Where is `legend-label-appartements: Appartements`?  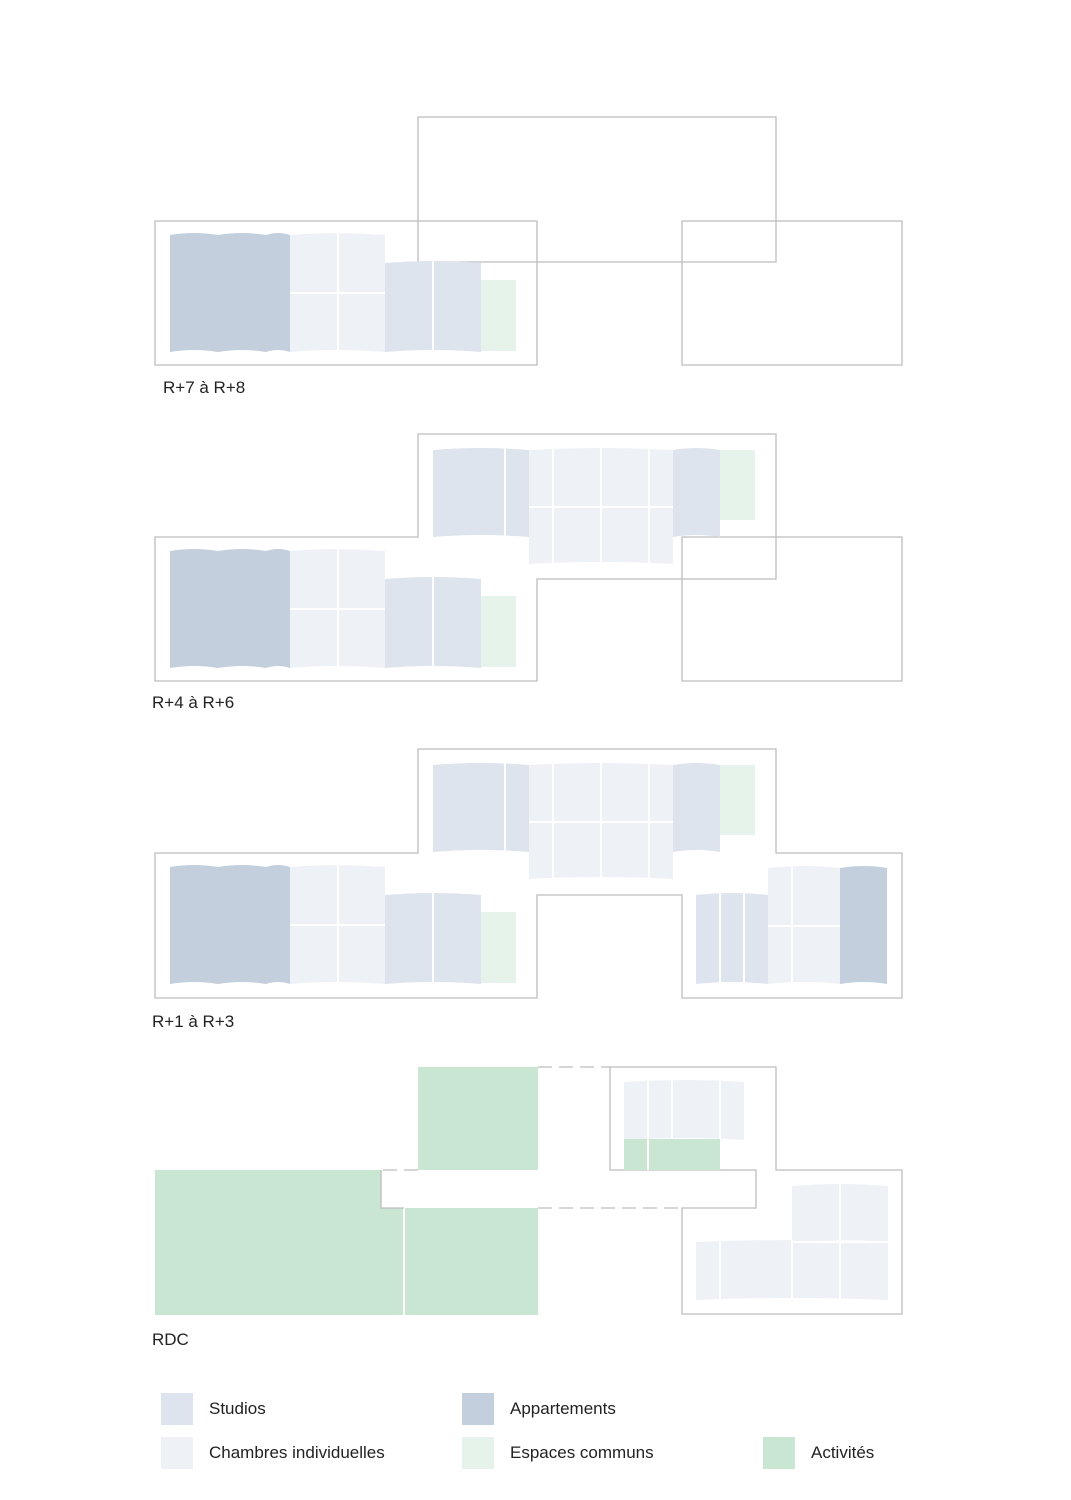 legend-label-appartements: Appartements is located at coordinates (563, 1408).